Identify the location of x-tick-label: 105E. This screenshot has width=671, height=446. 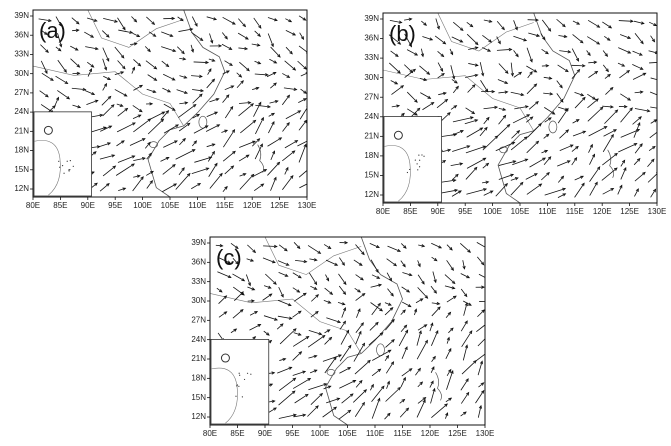
(520, 211).